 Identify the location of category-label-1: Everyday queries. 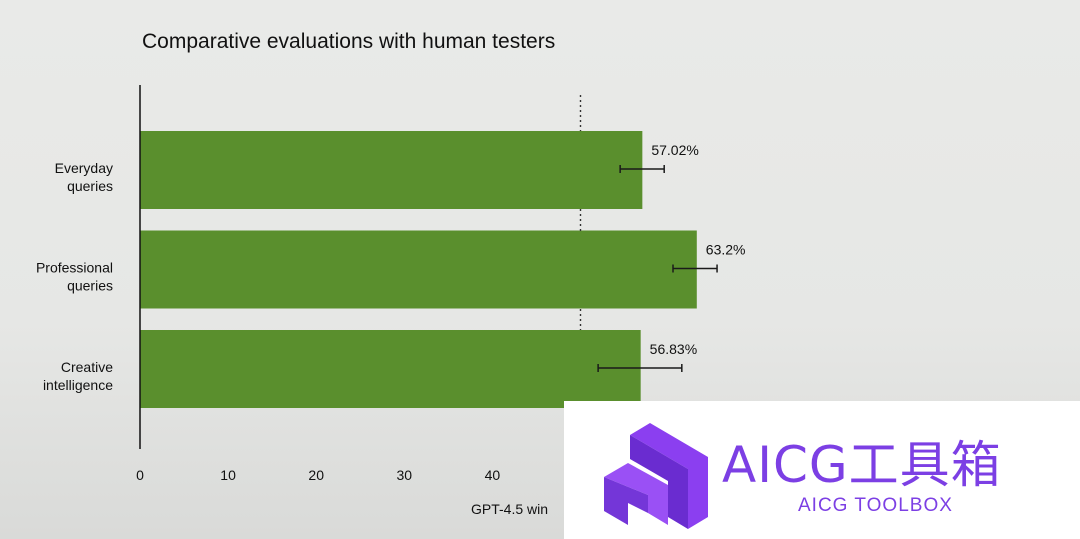
(84, 177).